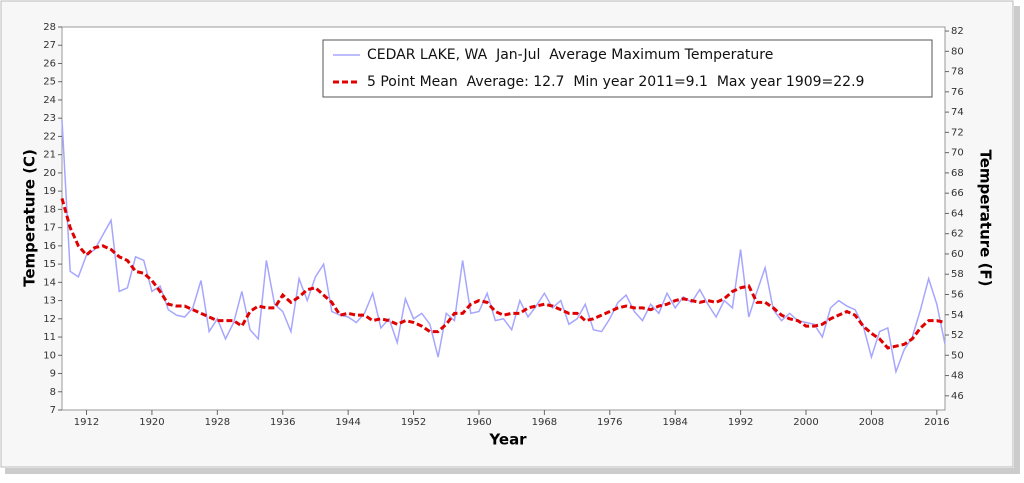 The height and width of the screenshot is (483, 1024). Describe the element at coordinates (49, 301) in the screenshot. I see `y-tick-label: 13` at that location.